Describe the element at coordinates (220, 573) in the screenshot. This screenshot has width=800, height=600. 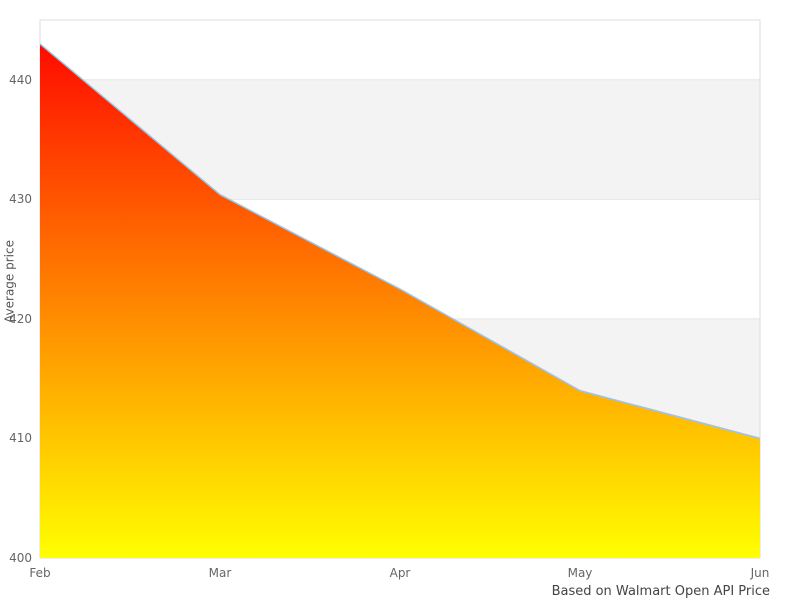
I see `x-axis-tick-label: Mar` at that location.